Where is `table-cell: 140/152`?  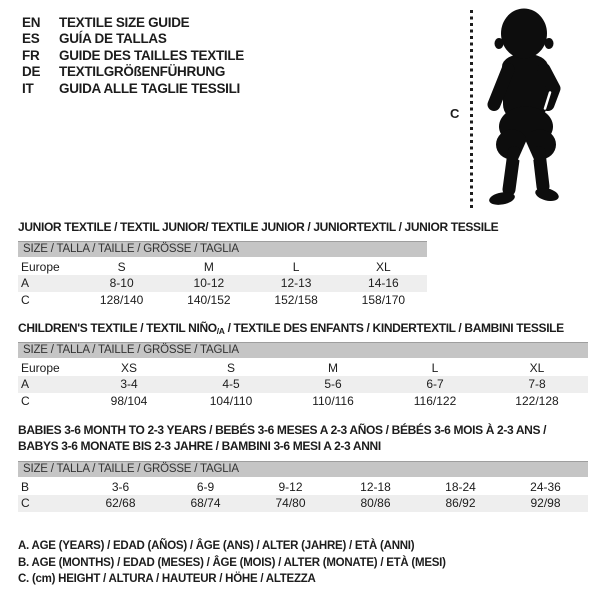 table-cell: 140/152 is located at coordinates (209, 299).